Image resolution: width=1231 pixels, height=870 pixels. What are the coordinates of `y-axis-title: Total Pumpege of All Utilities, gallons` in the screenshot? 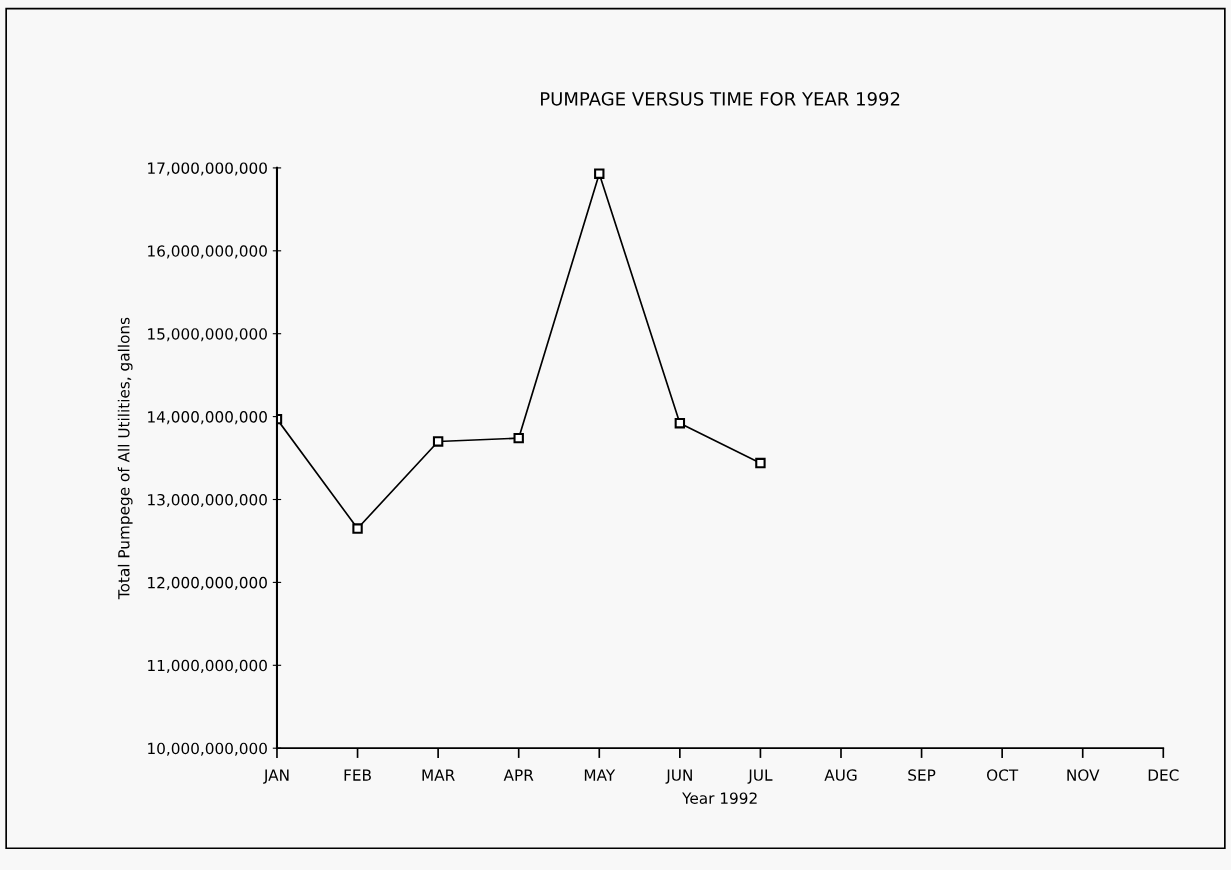 It's located at (125, 458).